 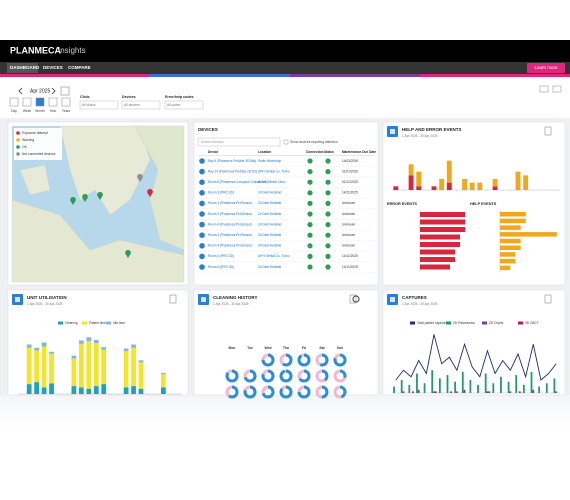 I want to click on settings-icon, so click(x=356, y=299).